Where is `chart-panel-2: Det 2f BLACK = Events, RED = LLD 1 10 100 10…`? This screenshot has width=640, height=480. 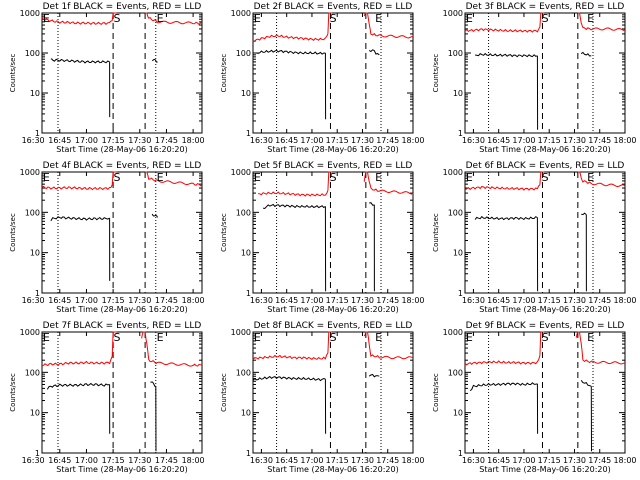 chart-panel-2: Det 2f BLACK = Events, RED = LLD 1 10 100 10… is located at coordinates (322, 78).